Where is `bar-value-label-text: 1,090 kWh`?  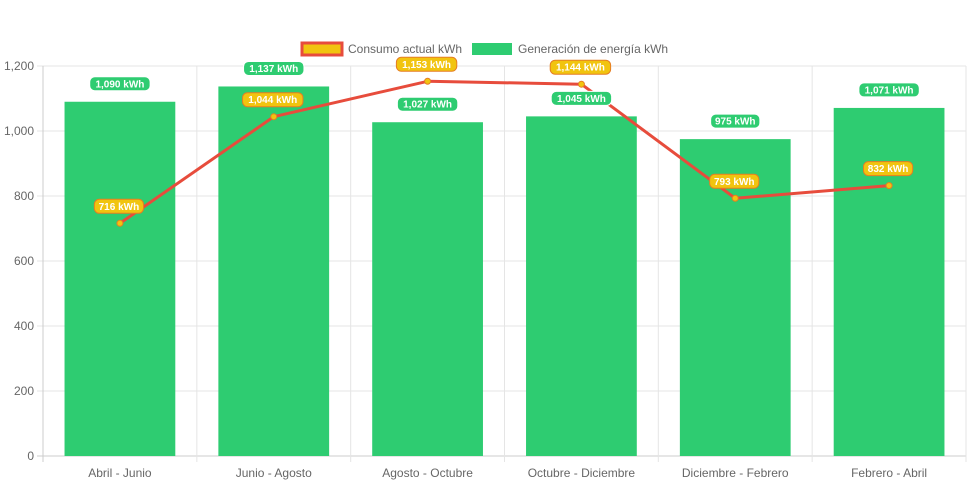
bar-value-label-text: 1,090 kWh is located at coordinates (119, 84).